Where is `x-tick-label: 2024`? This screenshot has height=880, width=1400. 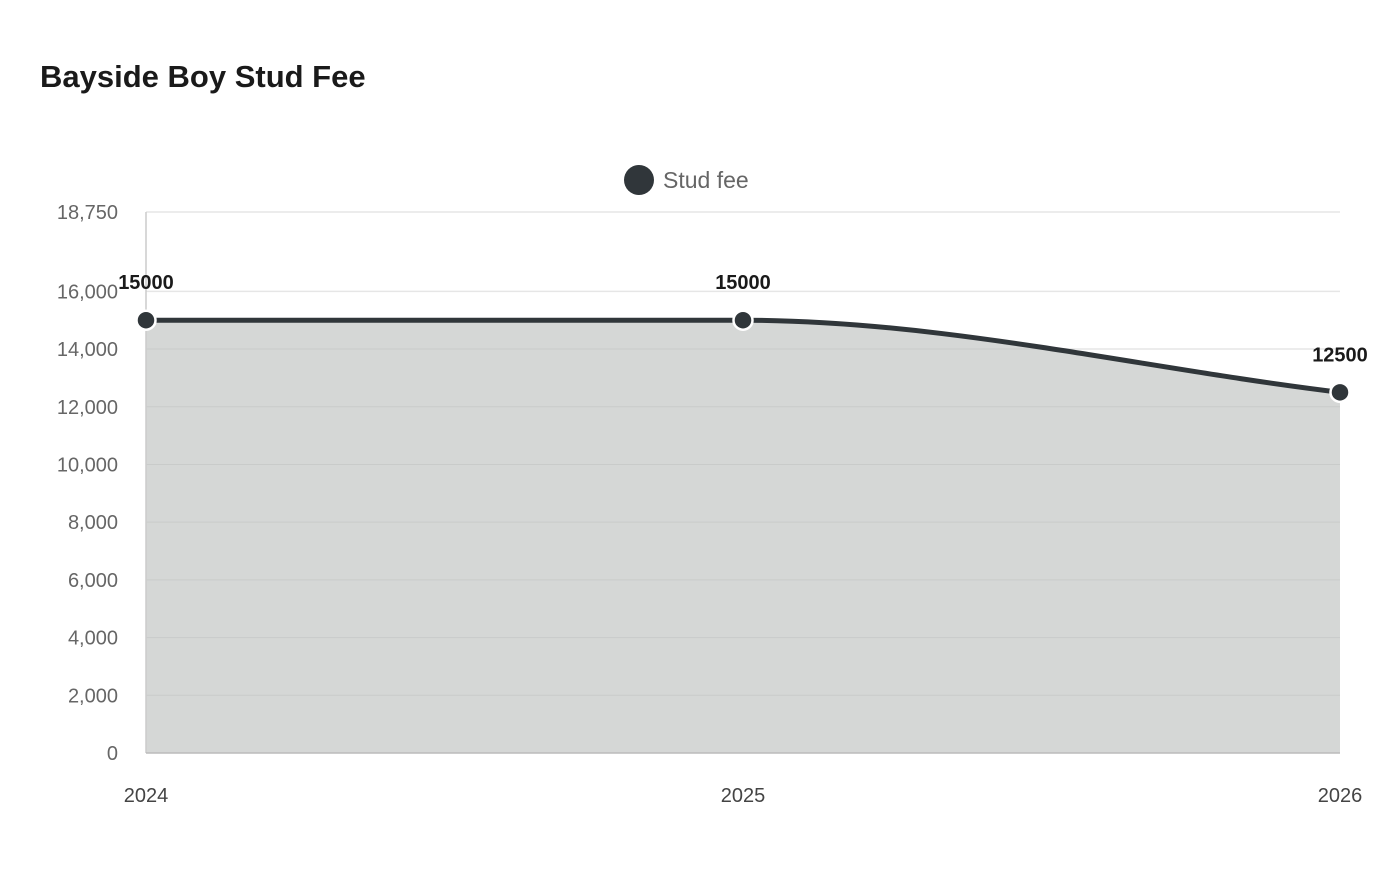
x-tick-label: 2024 is located at coordinates (146, 796).